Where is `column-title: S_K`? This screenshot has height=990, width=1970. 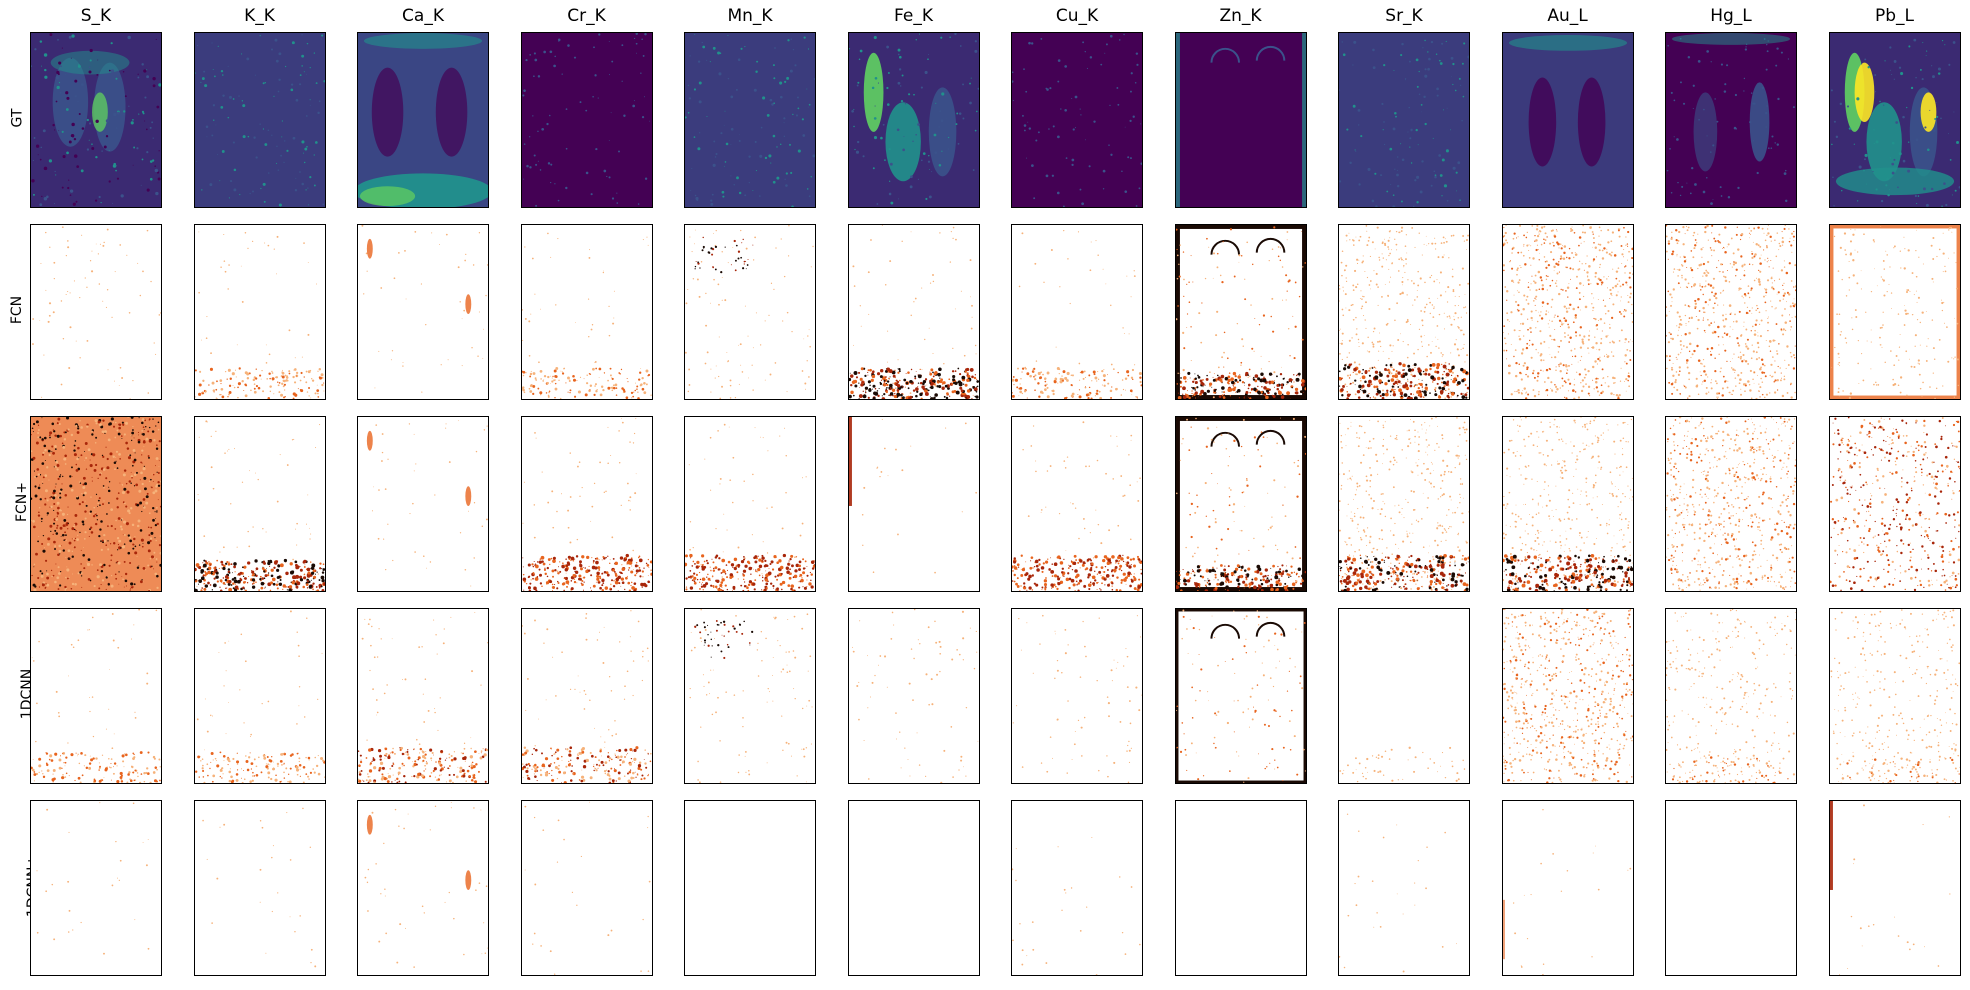
column-title: S_K is located at coordinates (96, 16).